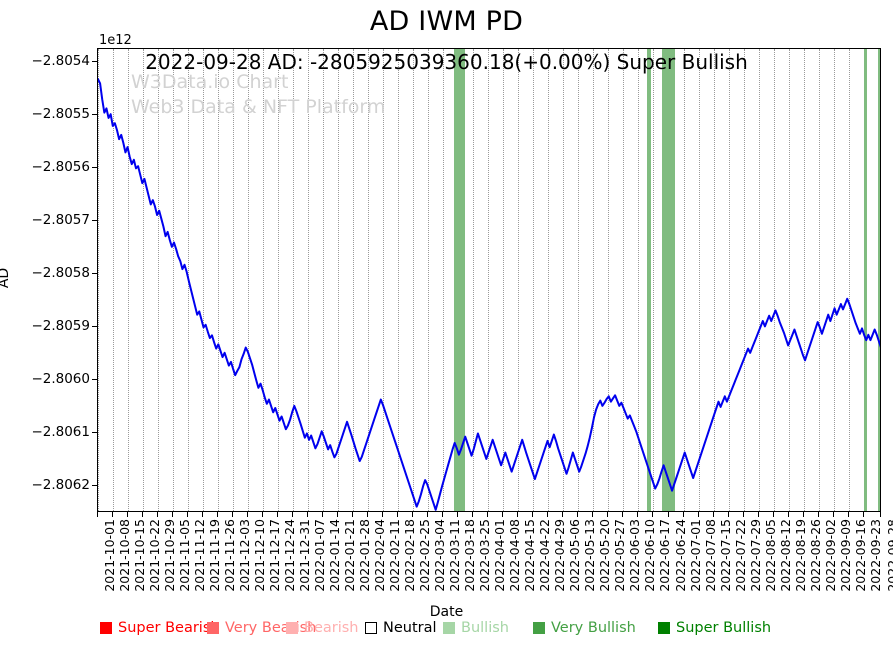  What do you see at coordinates (584, 628) in the screenshot?
I see `legend-entry: Very Bullish` at bounding box center [584, 628].